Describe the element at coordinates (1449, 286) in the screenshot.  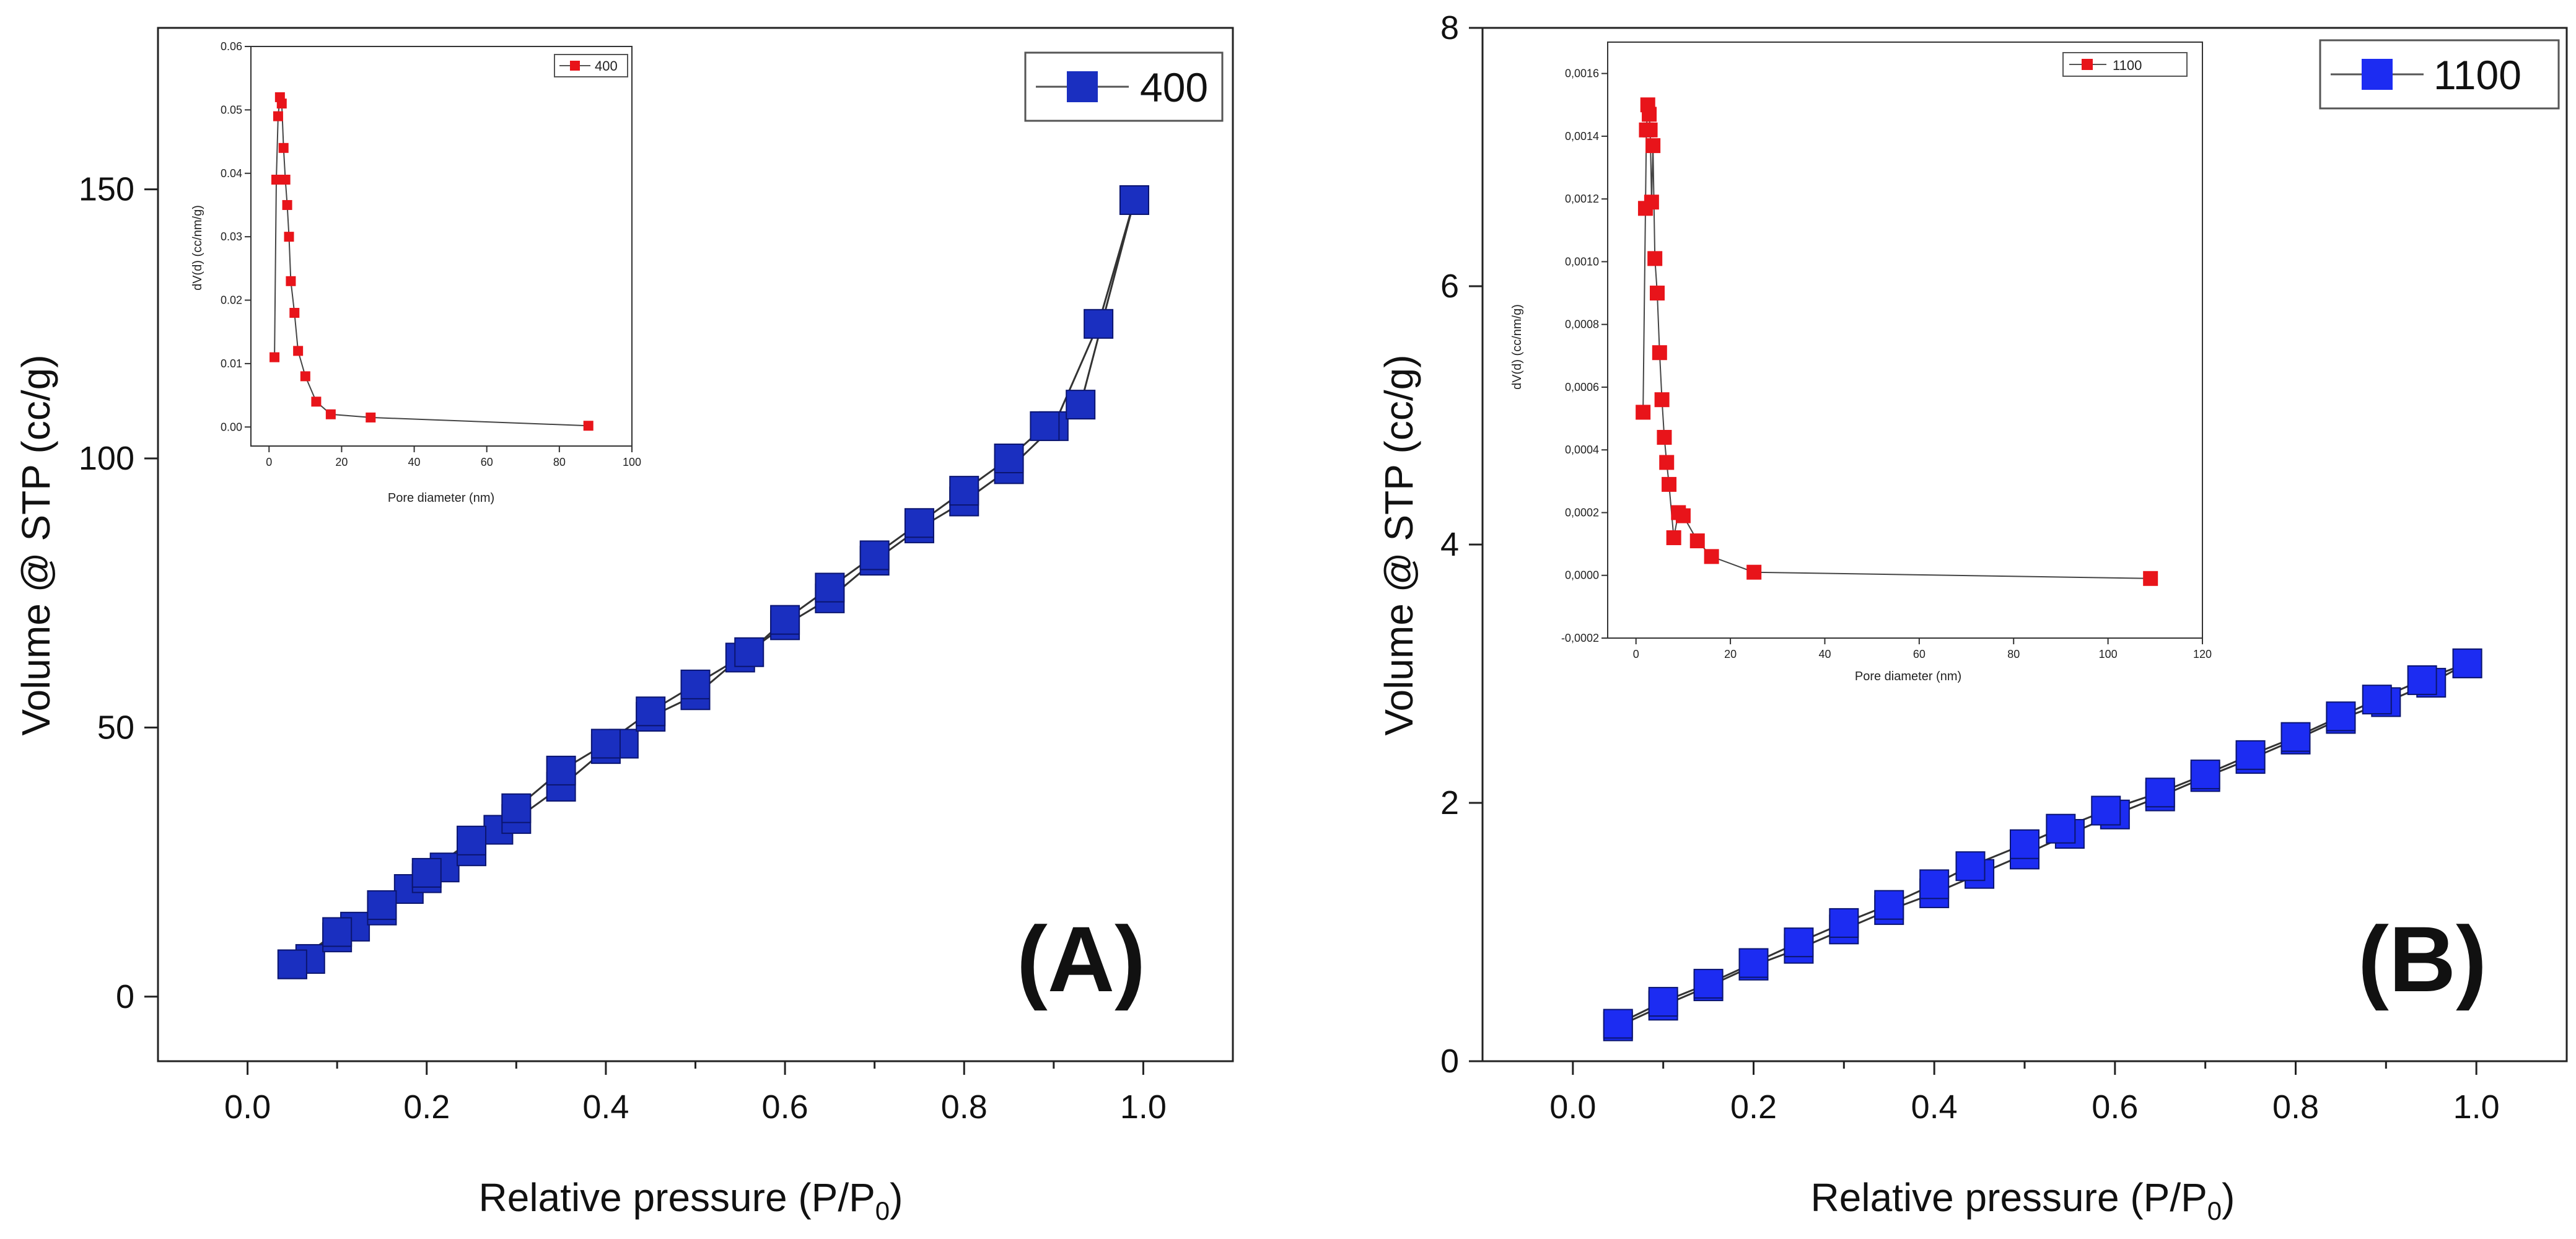
I see `y-tick-label: 6` at that location.